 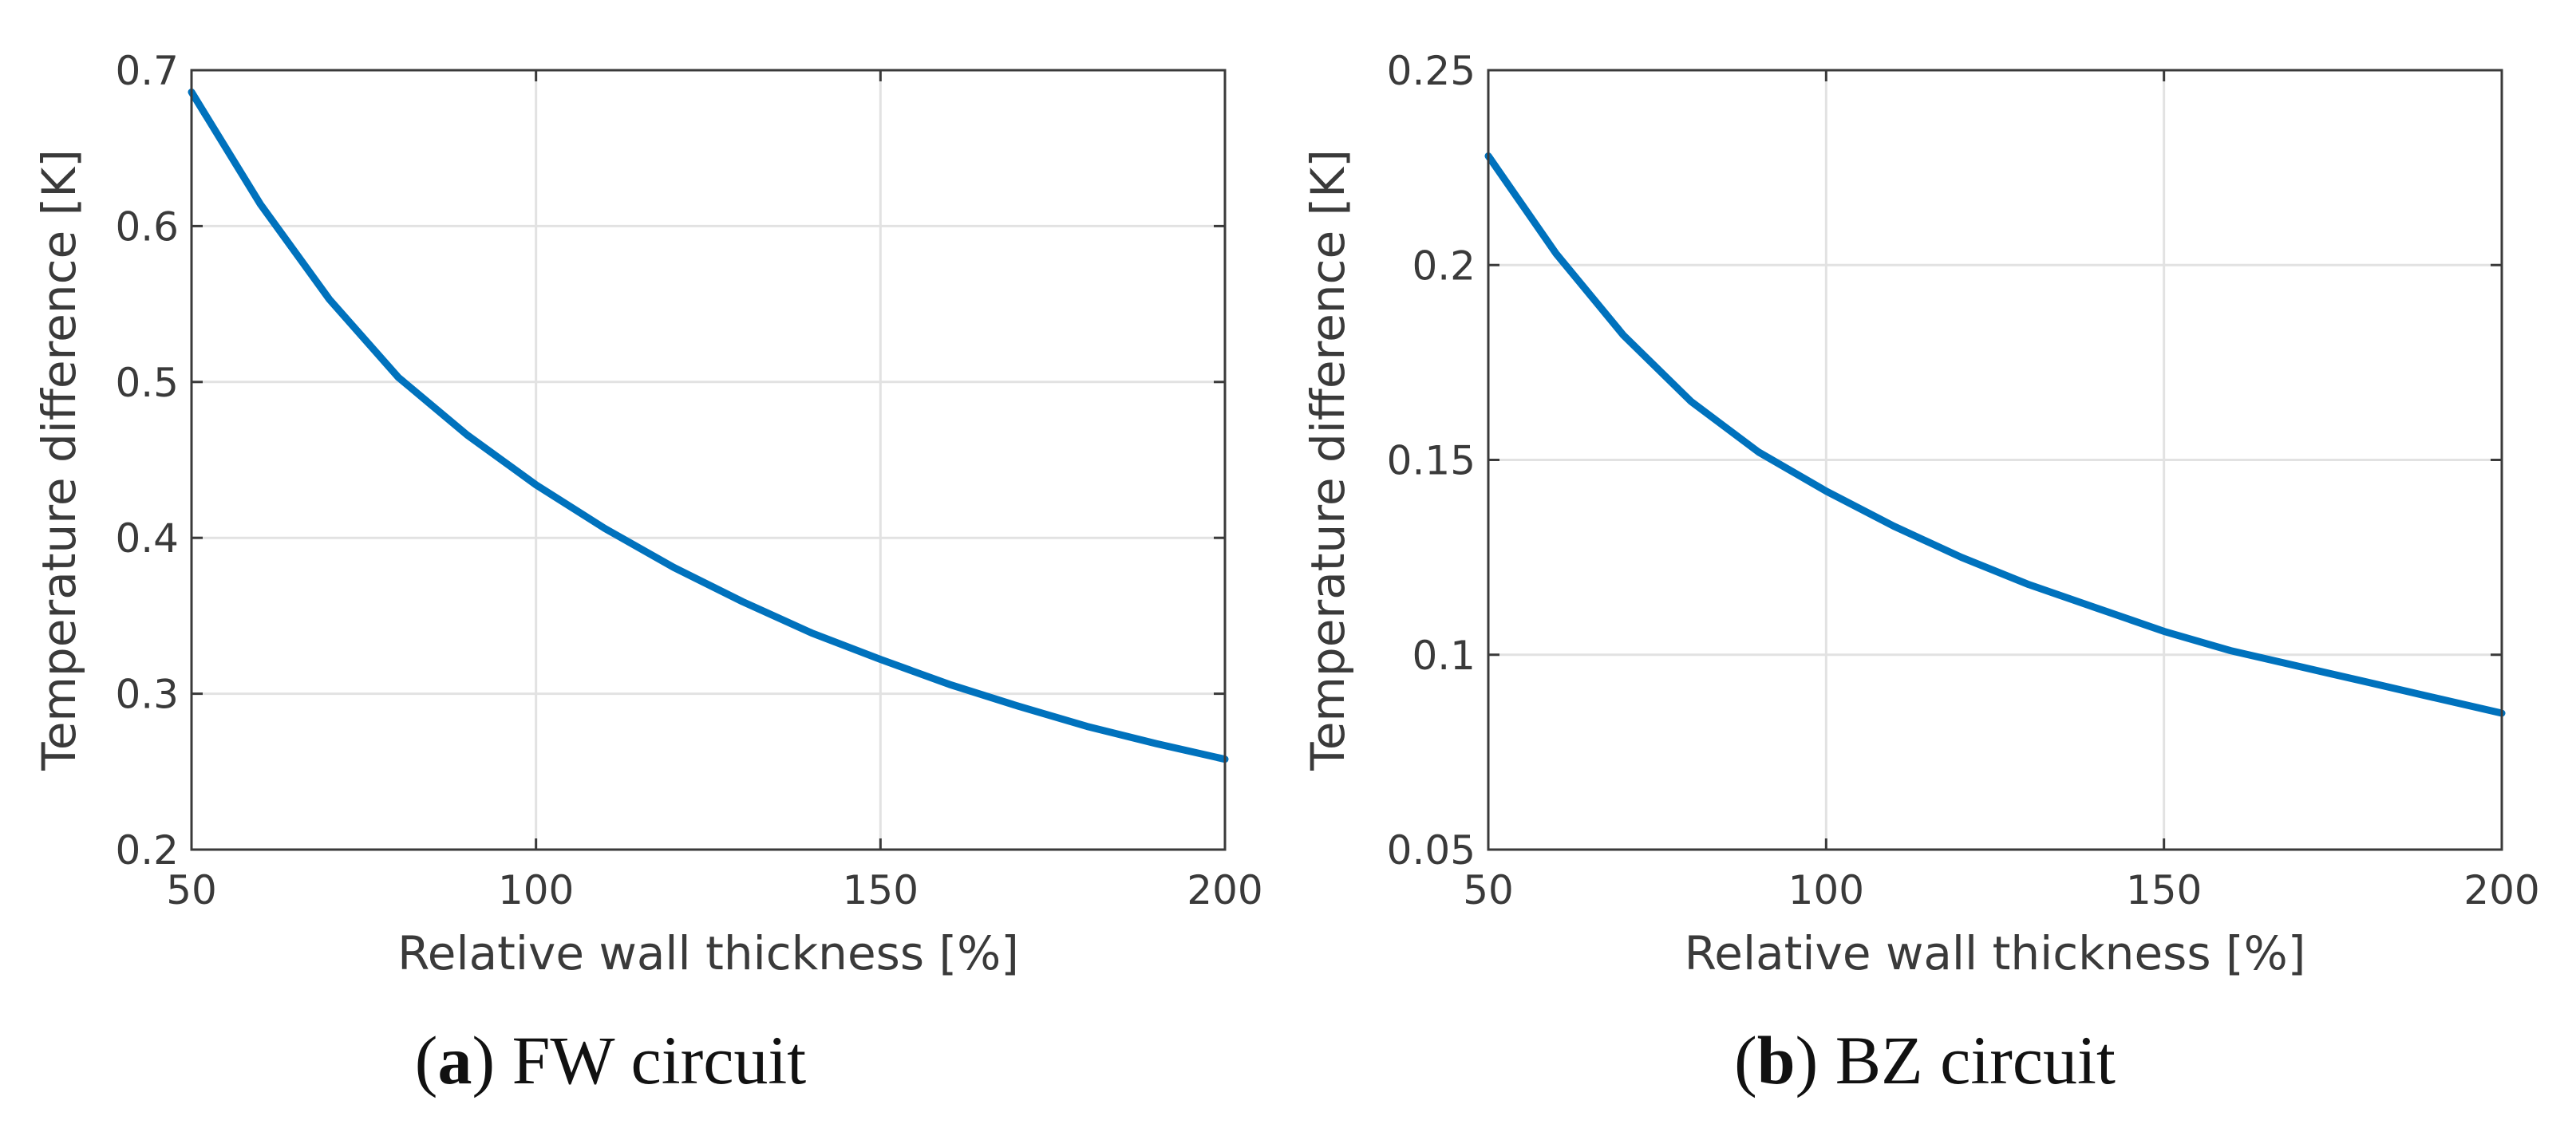 What do you see at coordinates (659, 1060) in the screenshot?
I see `caption-text: FW circuit` at bounding box center [659, 1060].